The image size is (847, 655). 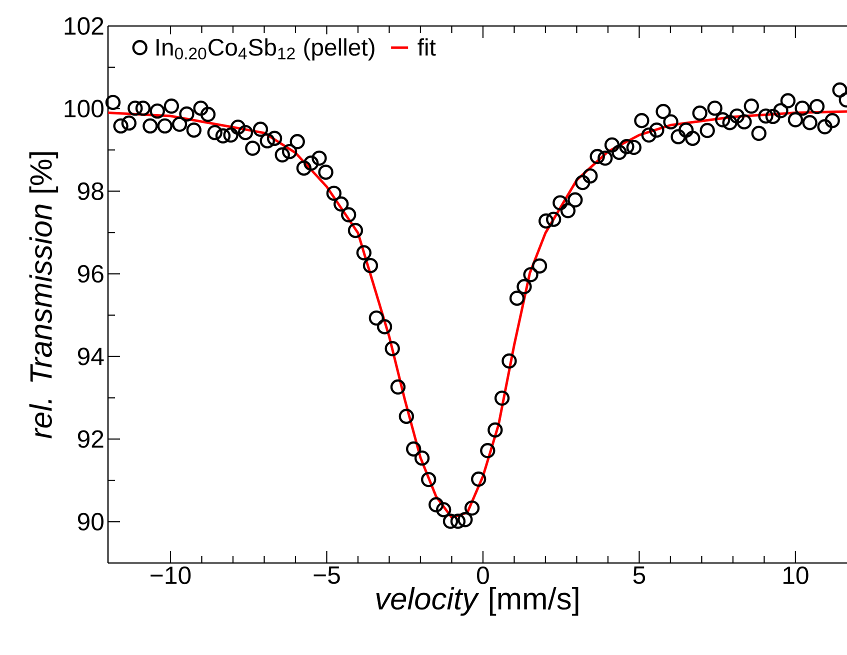 What do you see at coordinates (91, 191) in the screenshot?
I see `y-tick-label: 98` at bounding box center [91, 191].